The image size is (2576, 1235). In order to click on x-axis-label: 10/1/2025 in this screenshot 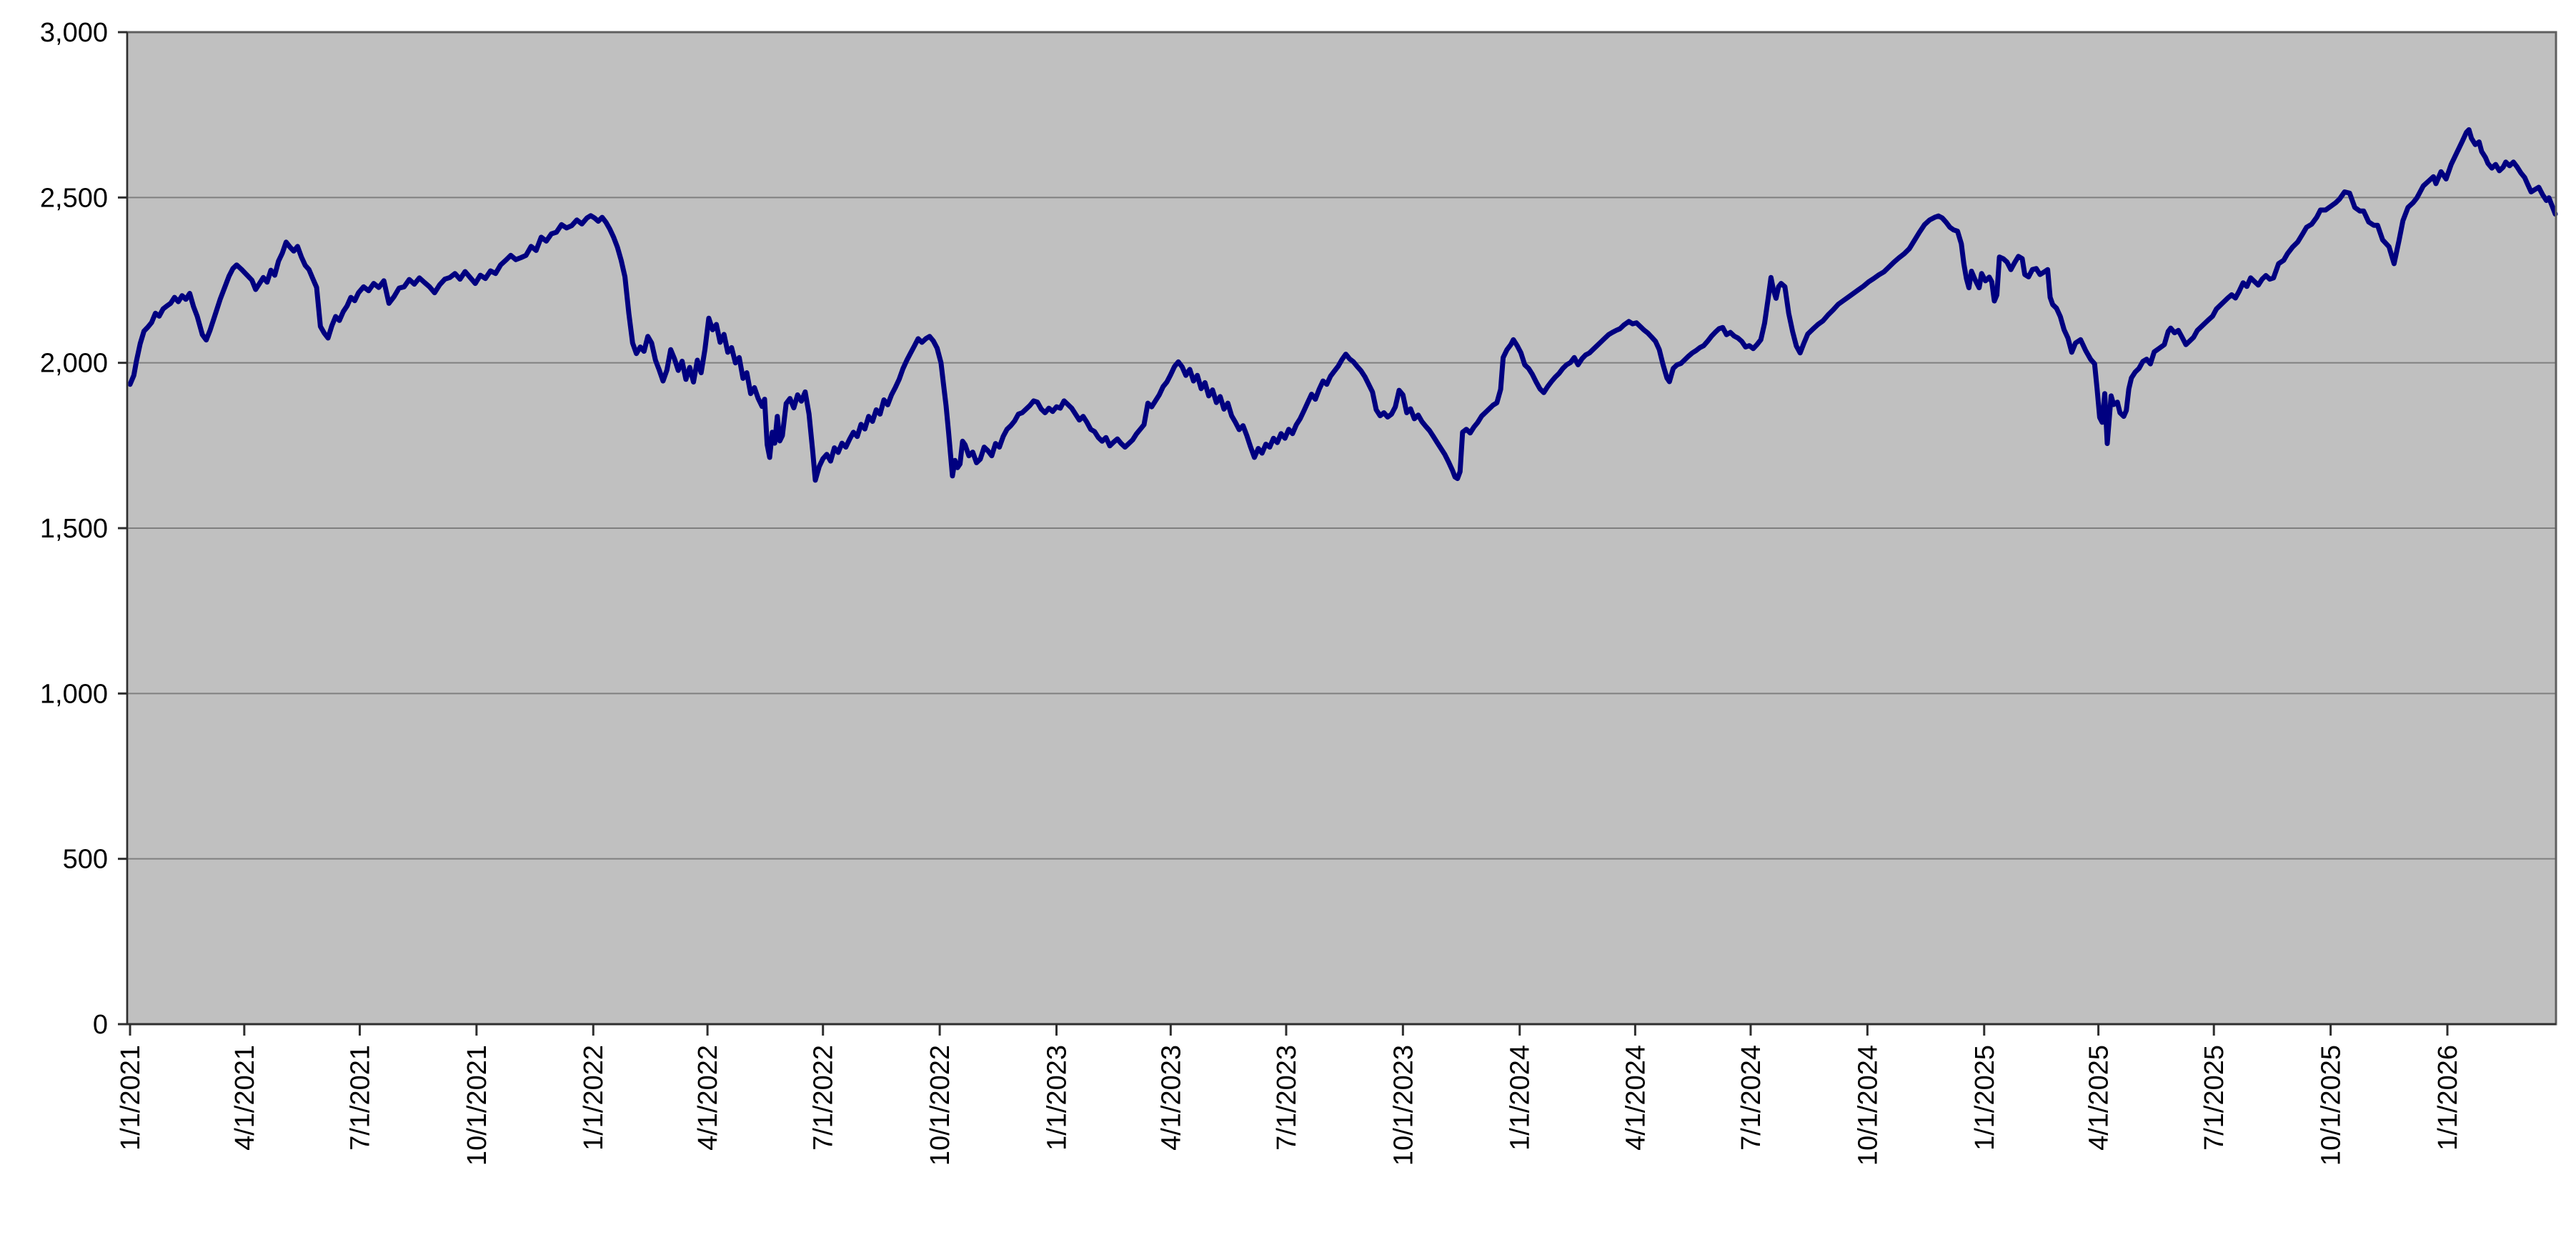, I will do `click(2332, 1105)`.